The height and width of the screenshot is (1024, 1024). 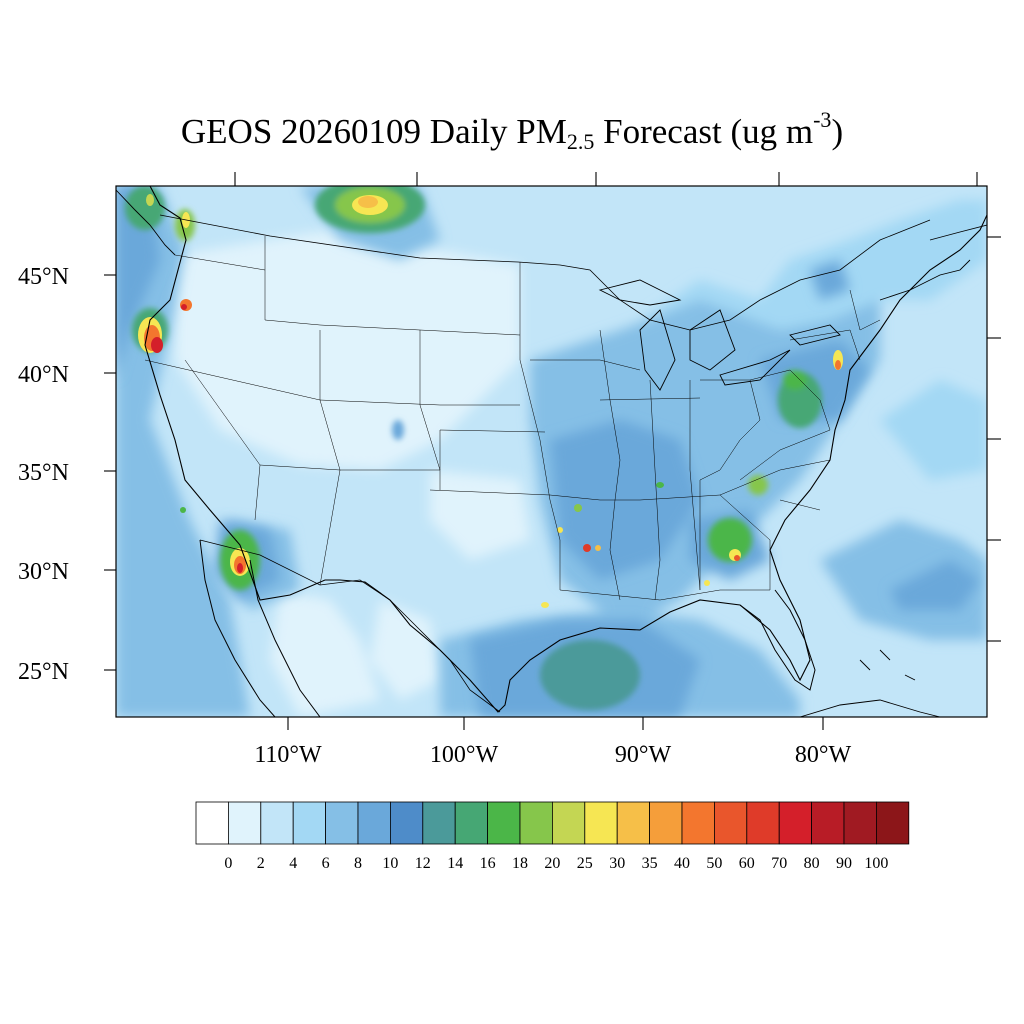 I want to click on colorbar-label: 10, so click(x=390, y=863).